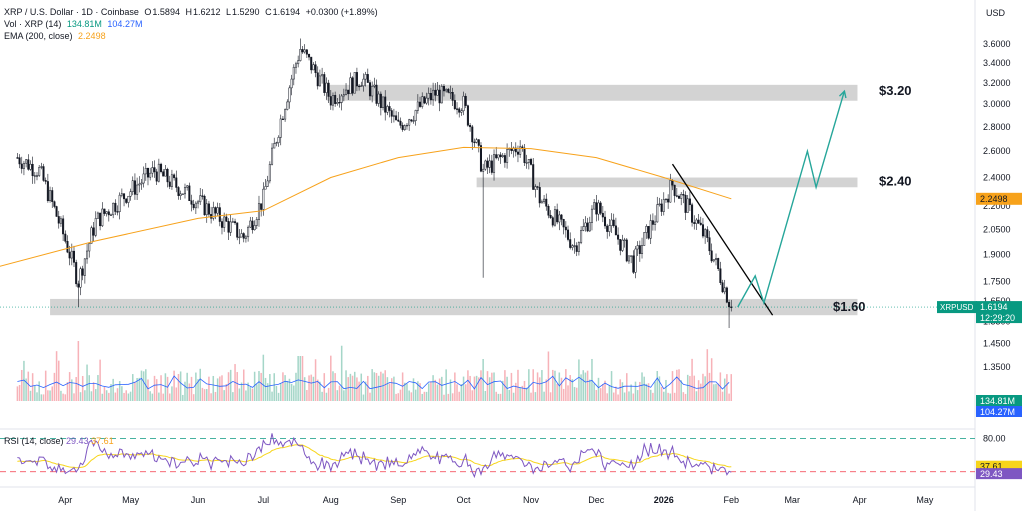 The width and height of the screenshot is (1024, 511). Describe the element at coordinates (997, 127) in the screenshot. I see `price-tick-label: 2.8000` at that location.